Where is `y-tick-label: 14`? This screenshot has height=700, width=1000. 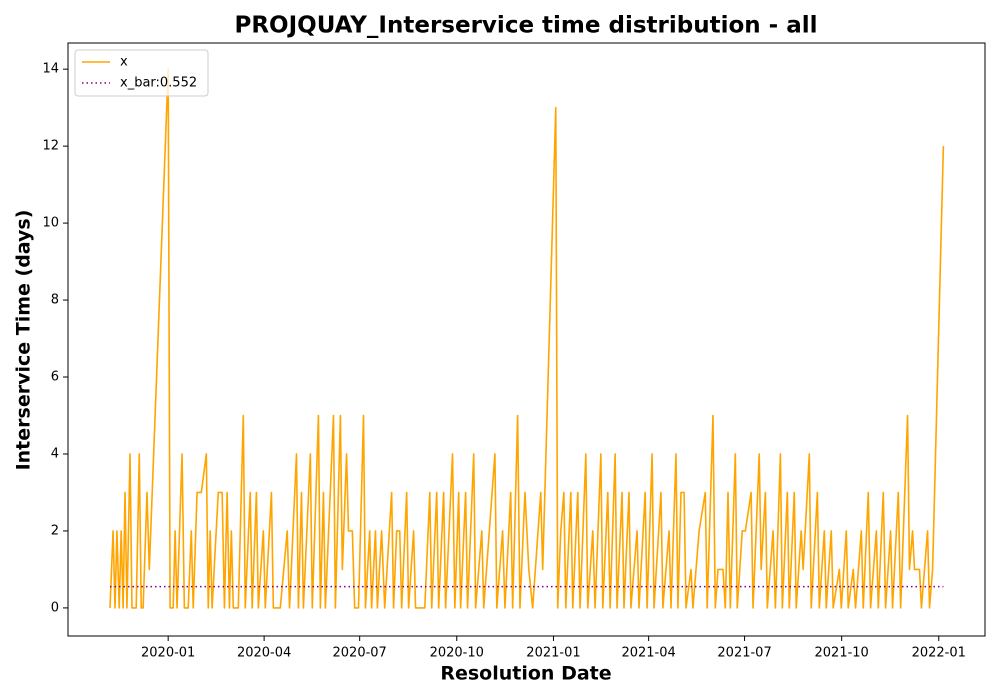 y-tick-label: 14 is located at coordinates (50, 69).